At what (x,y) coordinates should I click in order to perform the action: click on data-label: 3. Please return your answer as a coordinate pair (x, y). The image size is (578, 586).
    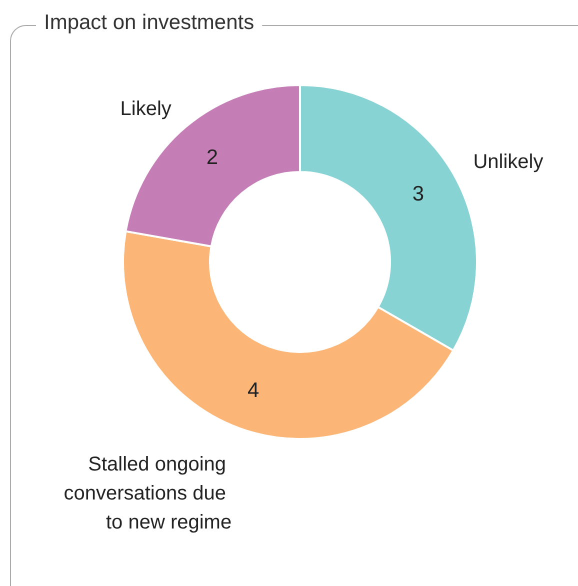
    Looking at the image, I should click on (418, 194).